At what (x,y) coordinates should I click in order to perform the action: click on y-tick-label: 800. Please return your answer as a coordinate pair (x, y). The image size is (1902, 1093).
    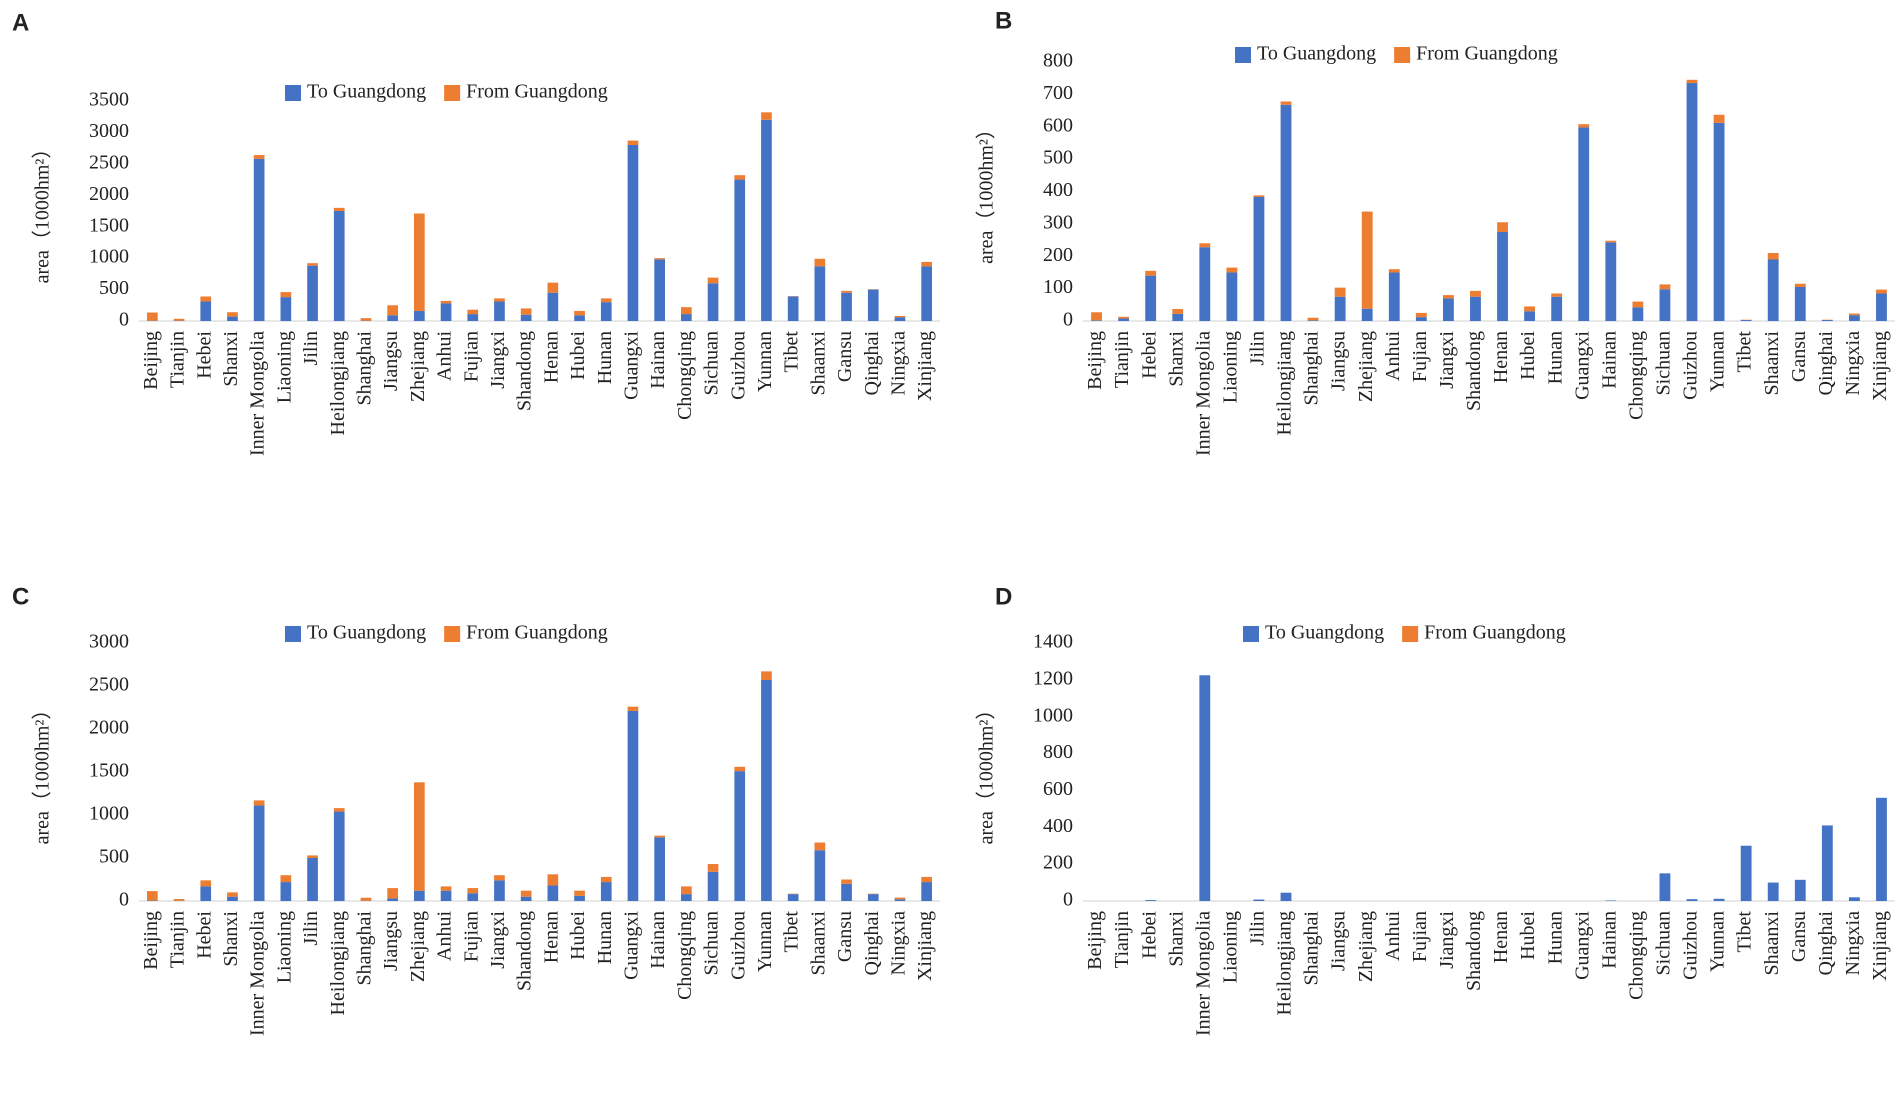
    Looking at the image, I should click on (1058, 61).